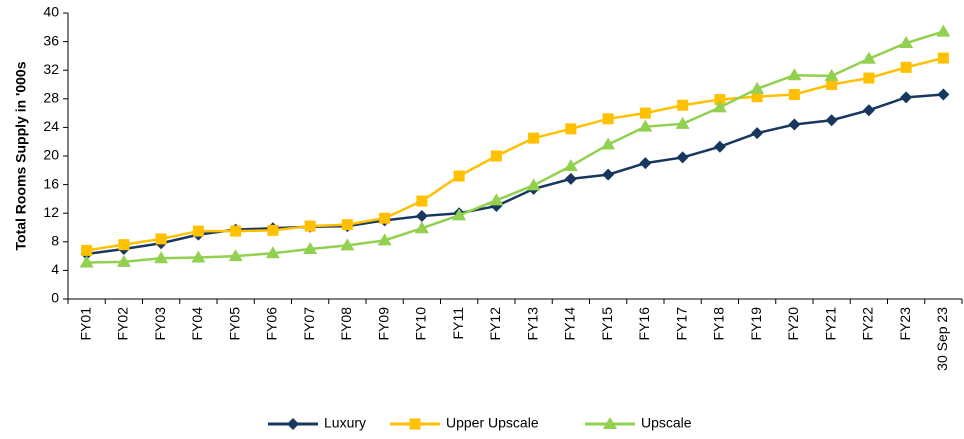  What do you see at coordinates (55, 241) in the screenshot?
I see `y-tick-label: 8` at bounding box center [55, 241].